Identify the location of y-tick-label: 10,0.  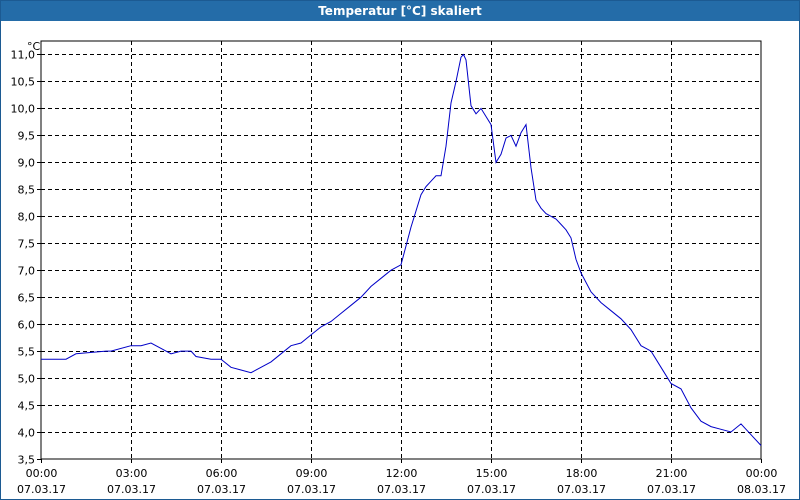
(23, 109).